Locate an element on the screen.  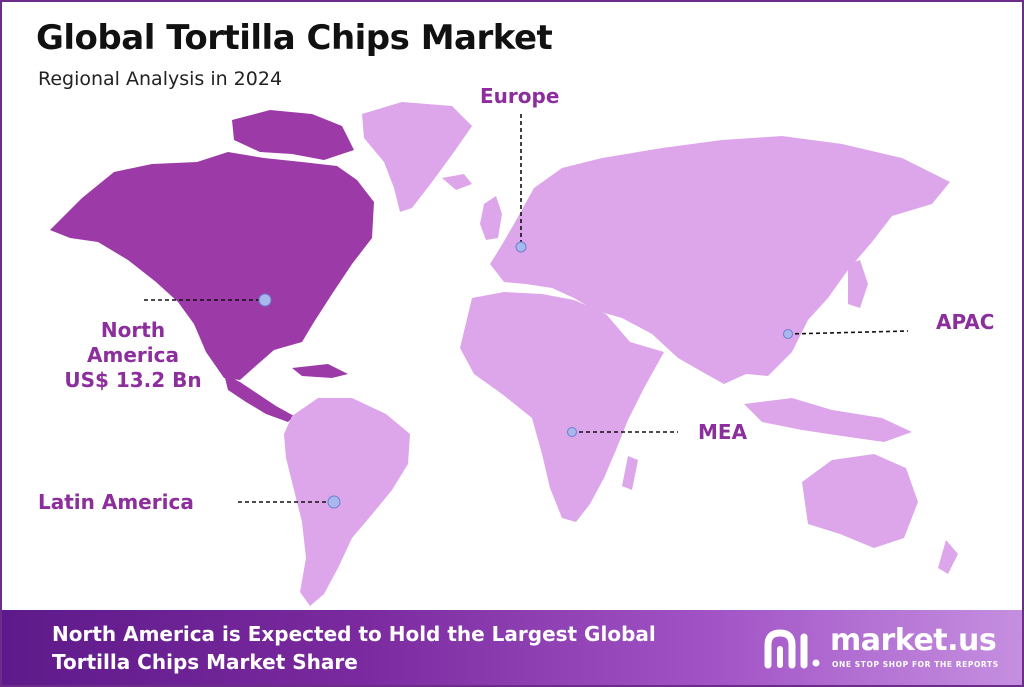
mea-marker is located at coordinates (572, 432).